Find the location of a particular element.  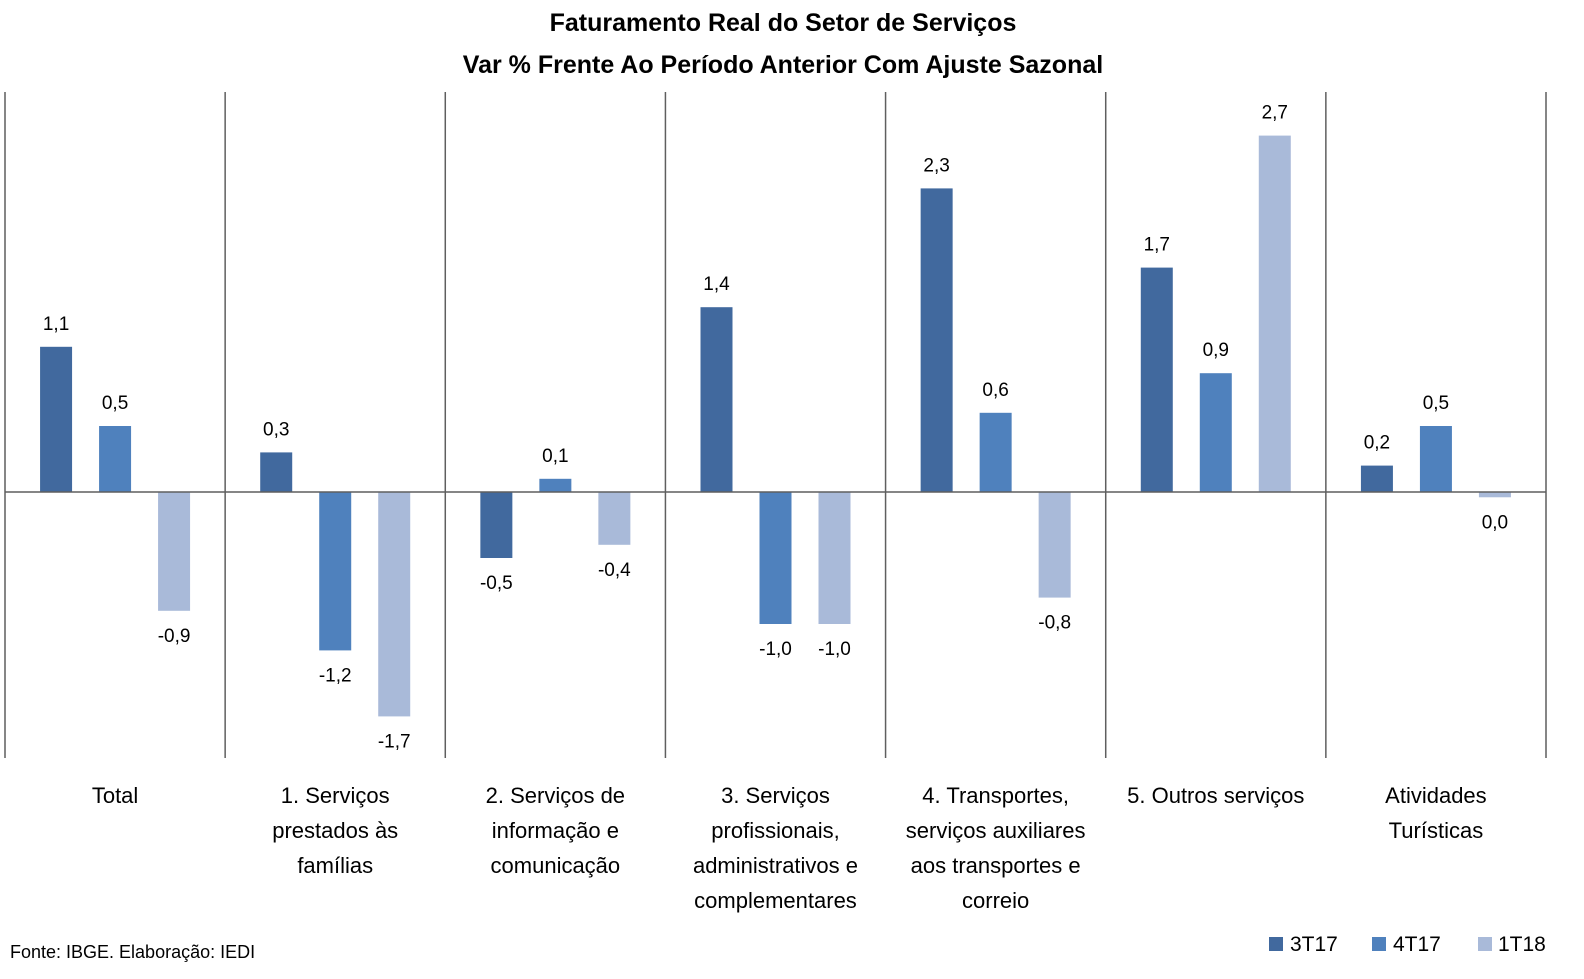

category-label-1-line-1: prestados às is located at coordinates (335, 830).